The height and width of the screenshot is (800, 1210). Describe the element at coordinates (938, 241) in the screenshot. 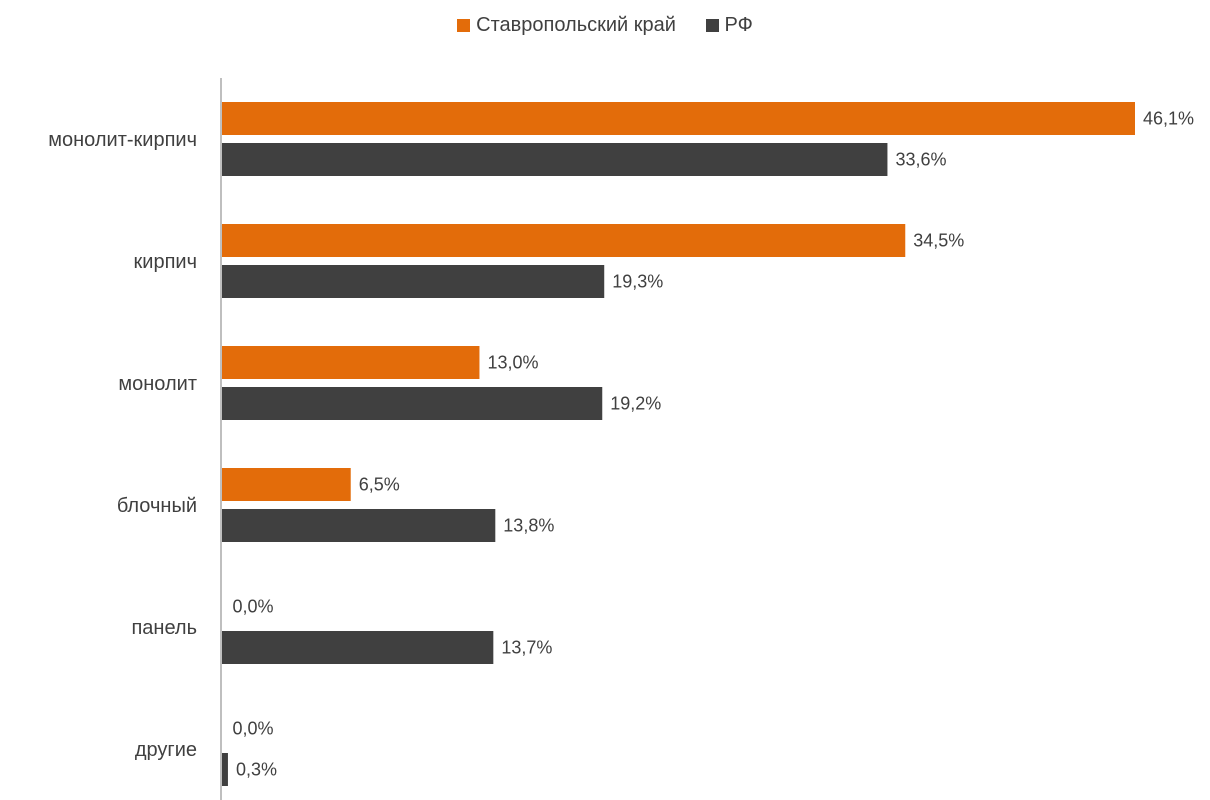

I see `data-label: 34,5%` at that location.